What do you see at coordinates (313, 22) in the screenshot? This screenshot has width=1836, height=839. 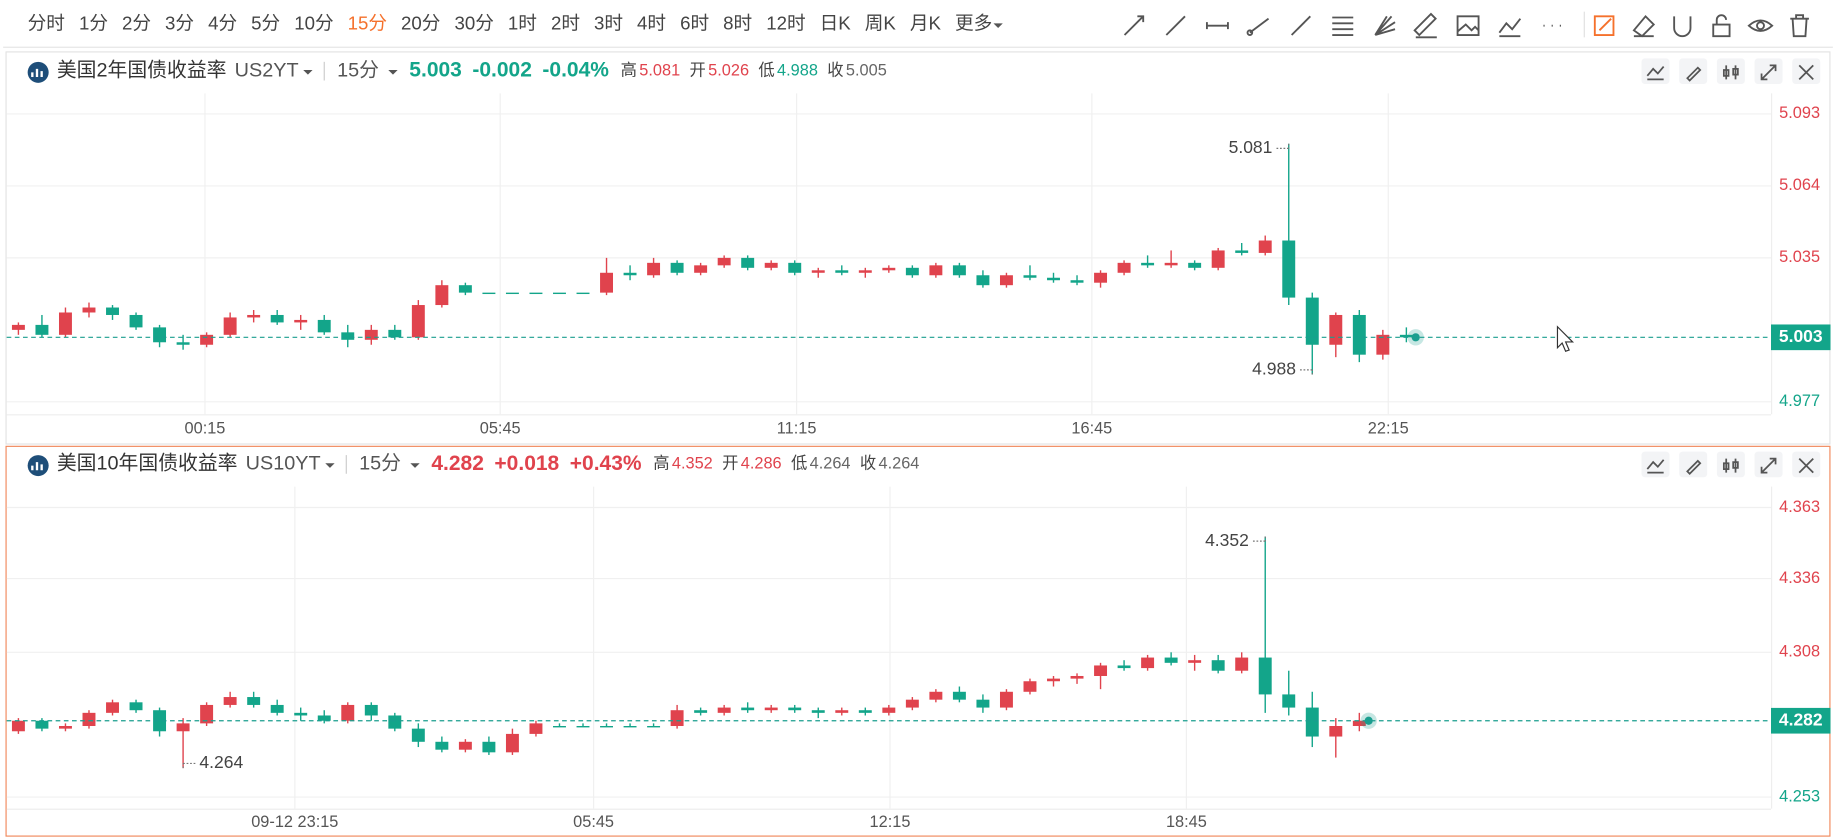 I see `period-button: 10分` at bounding box center [313, 22].